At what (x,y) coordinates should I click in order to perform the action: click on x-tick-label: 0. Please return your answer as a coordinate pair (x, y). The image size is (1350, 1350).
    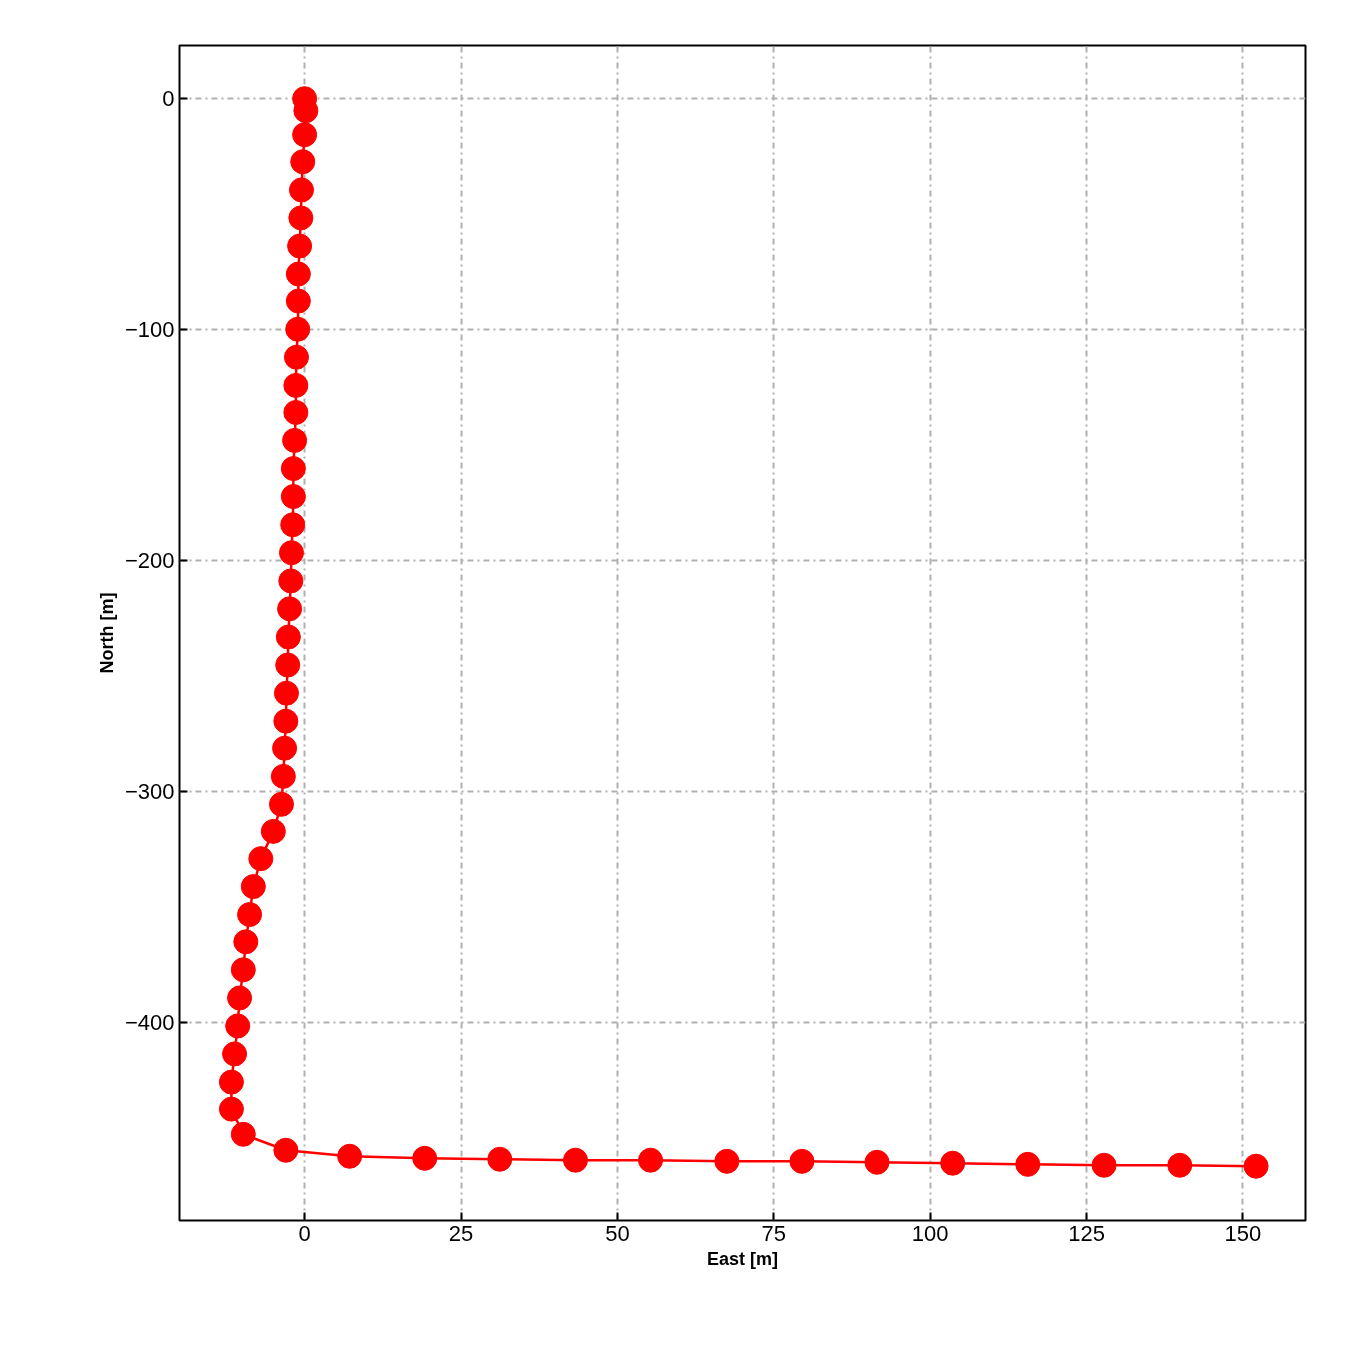
    Looking at the image, I should click on (304, 1233).